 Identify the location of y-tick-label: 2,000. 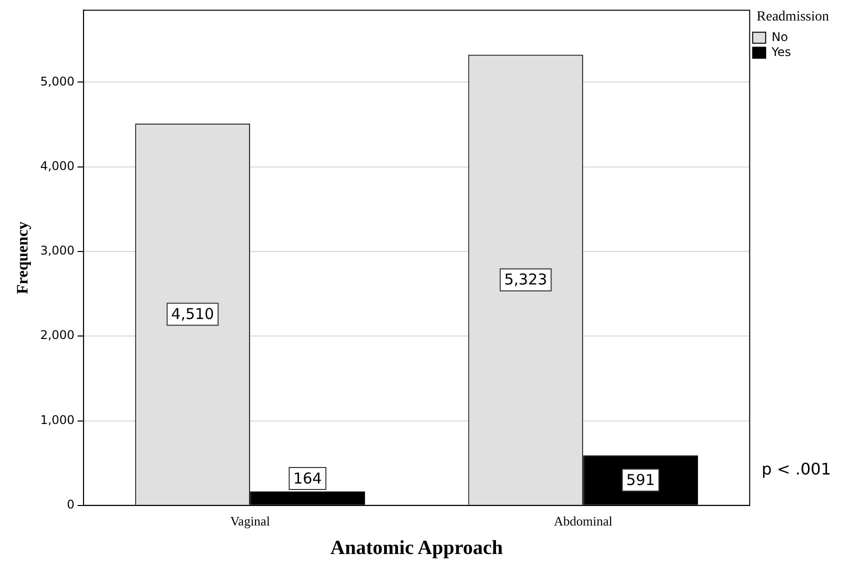
(57, 335).